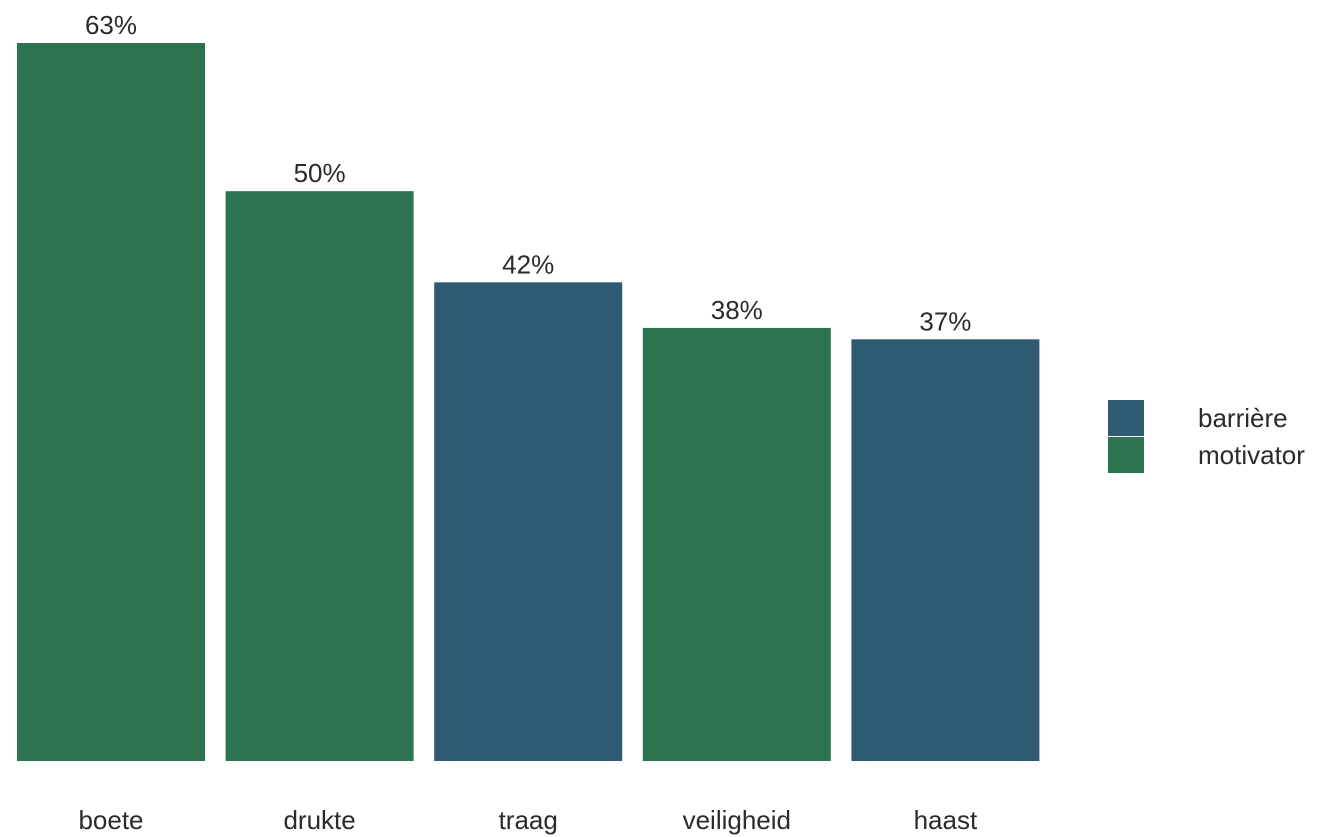 The image size is (1343, 837). Describe the element at coordinates (1126, 455) in the screenshot. I see `legend-key-motivator` at that location.